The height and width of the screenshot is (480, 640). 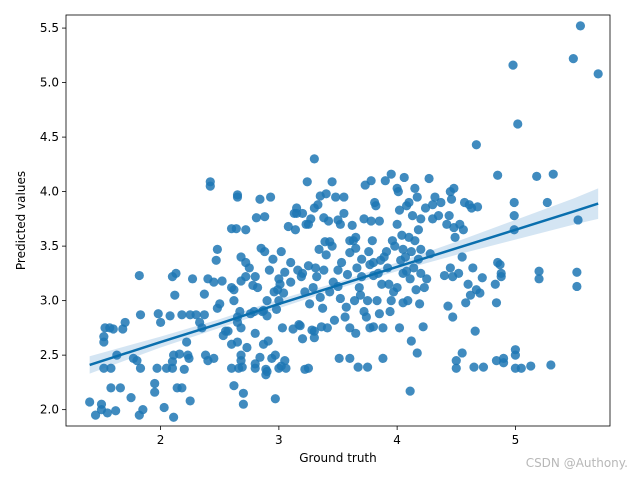 What do you see at coordinates (338, 436) in the screenshot?
I see `x-tick-layer: 2 3 4 5` at bounding box center [338, 436].